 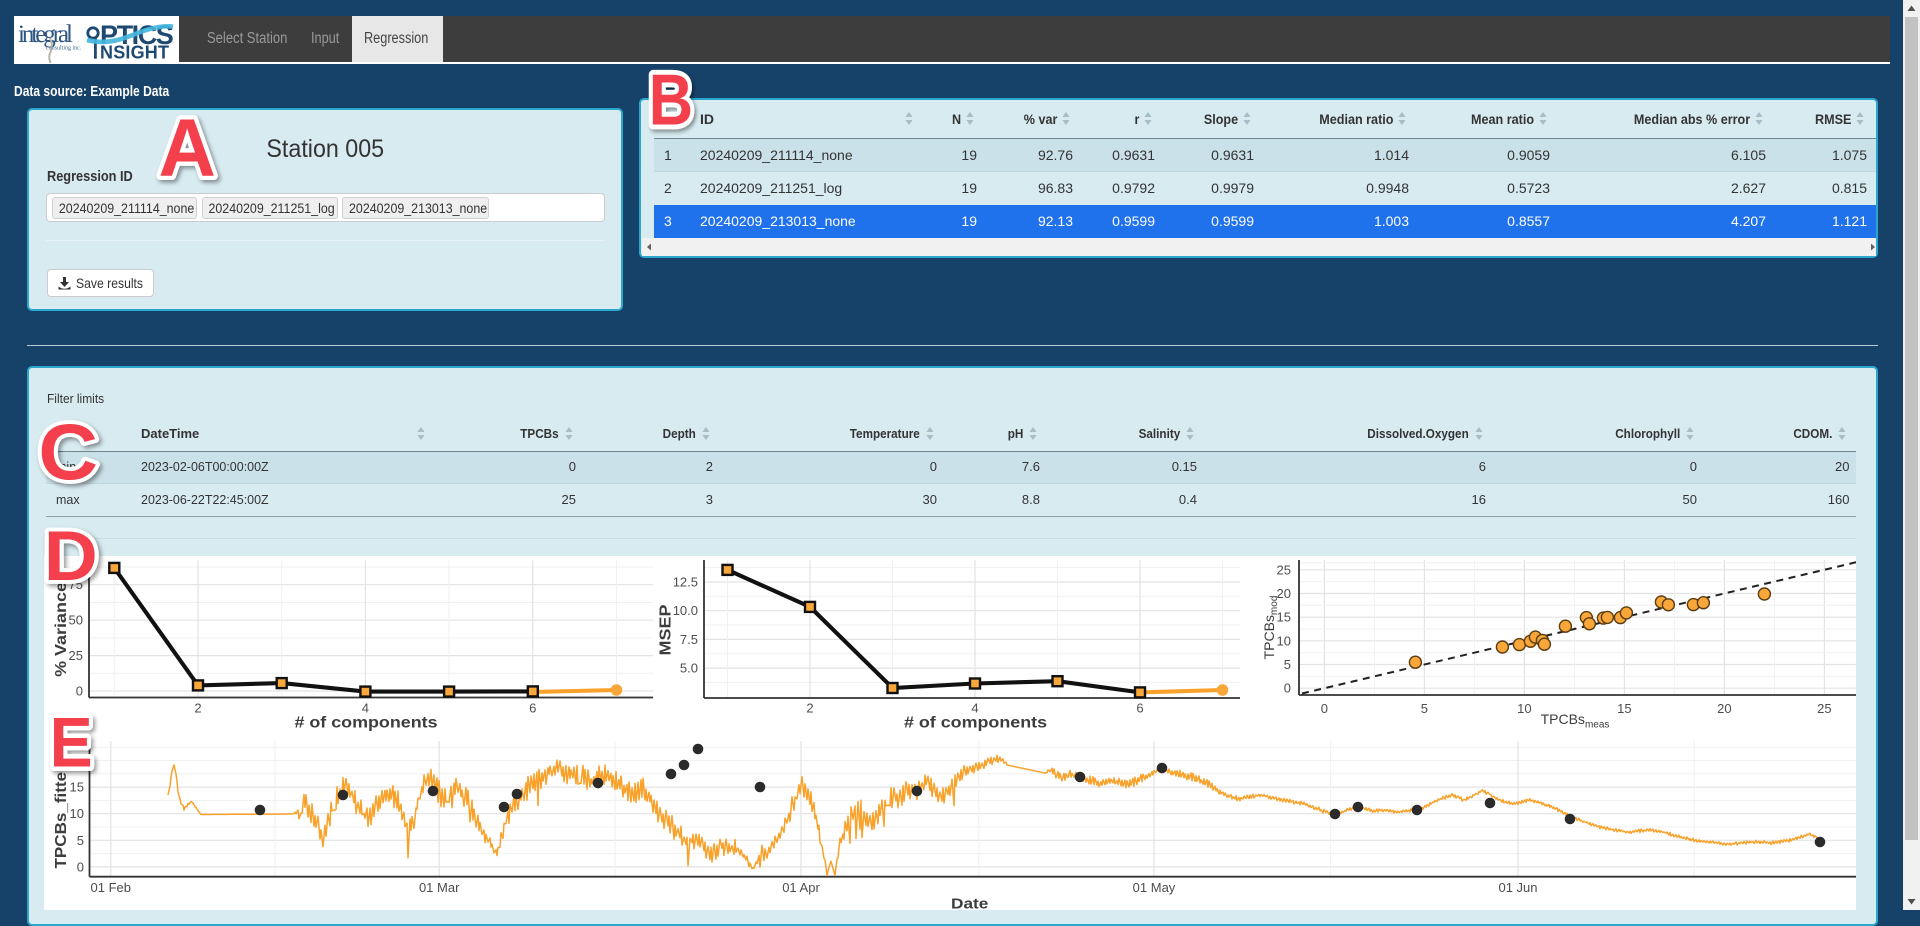 What do you see at coordinates (970, 903) in the screenshot?
I see `svg-text: Date` at bounding box center [970, 903].